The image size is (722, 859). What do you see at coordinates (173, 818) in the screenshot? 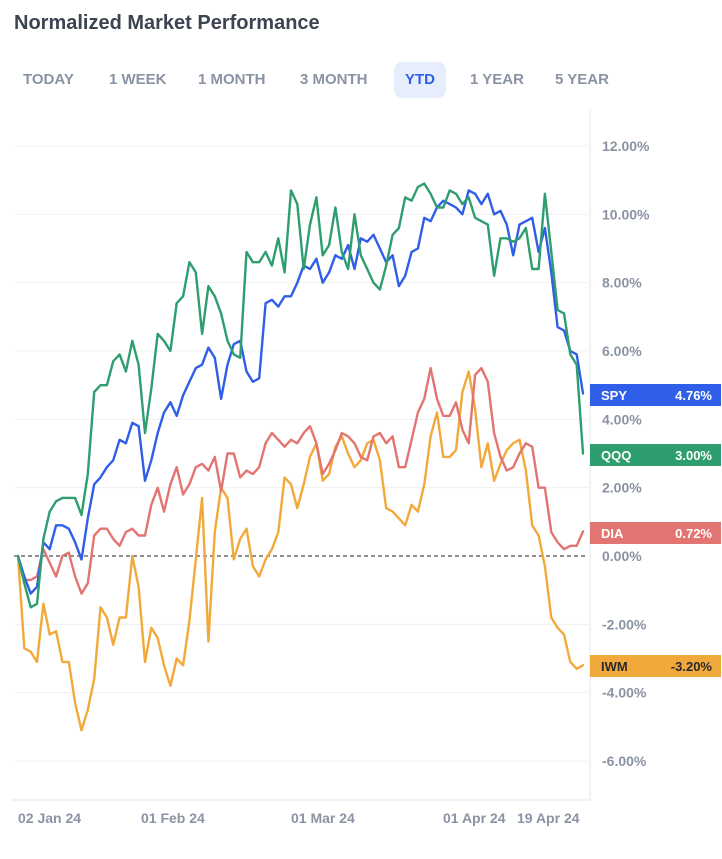
I see `x-tick-label: 01 Feb 24` at bounding box center [173, 818].